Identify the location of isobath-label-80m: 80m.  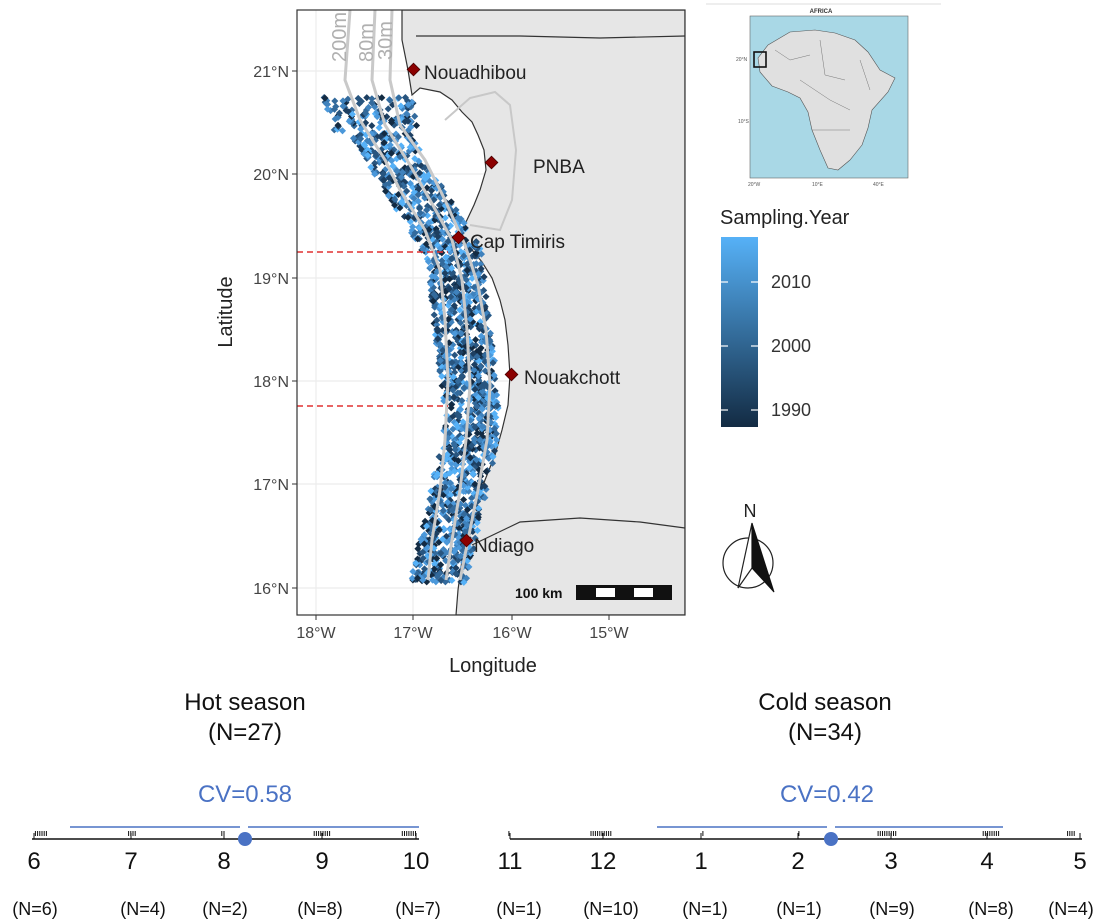
(367, 42).